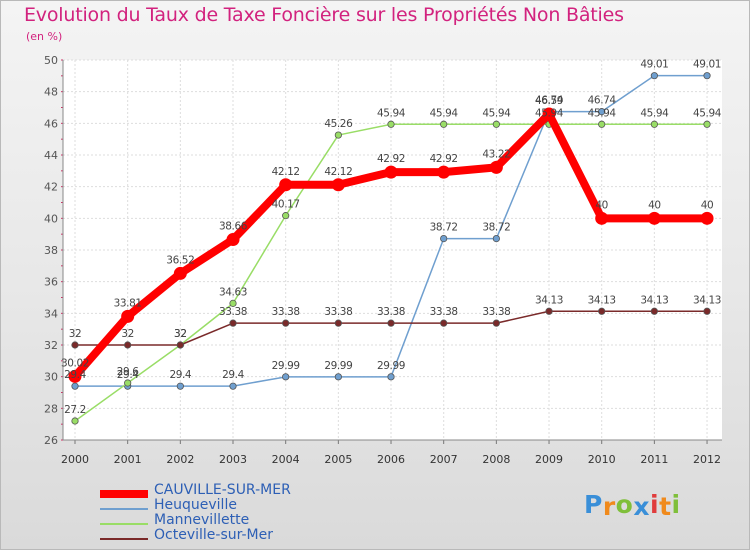 This screenshot has width=750, height=550. Describe the element at coordinates (51, 377) in the screenshot. I see `y-tick-label: 30` at that location.